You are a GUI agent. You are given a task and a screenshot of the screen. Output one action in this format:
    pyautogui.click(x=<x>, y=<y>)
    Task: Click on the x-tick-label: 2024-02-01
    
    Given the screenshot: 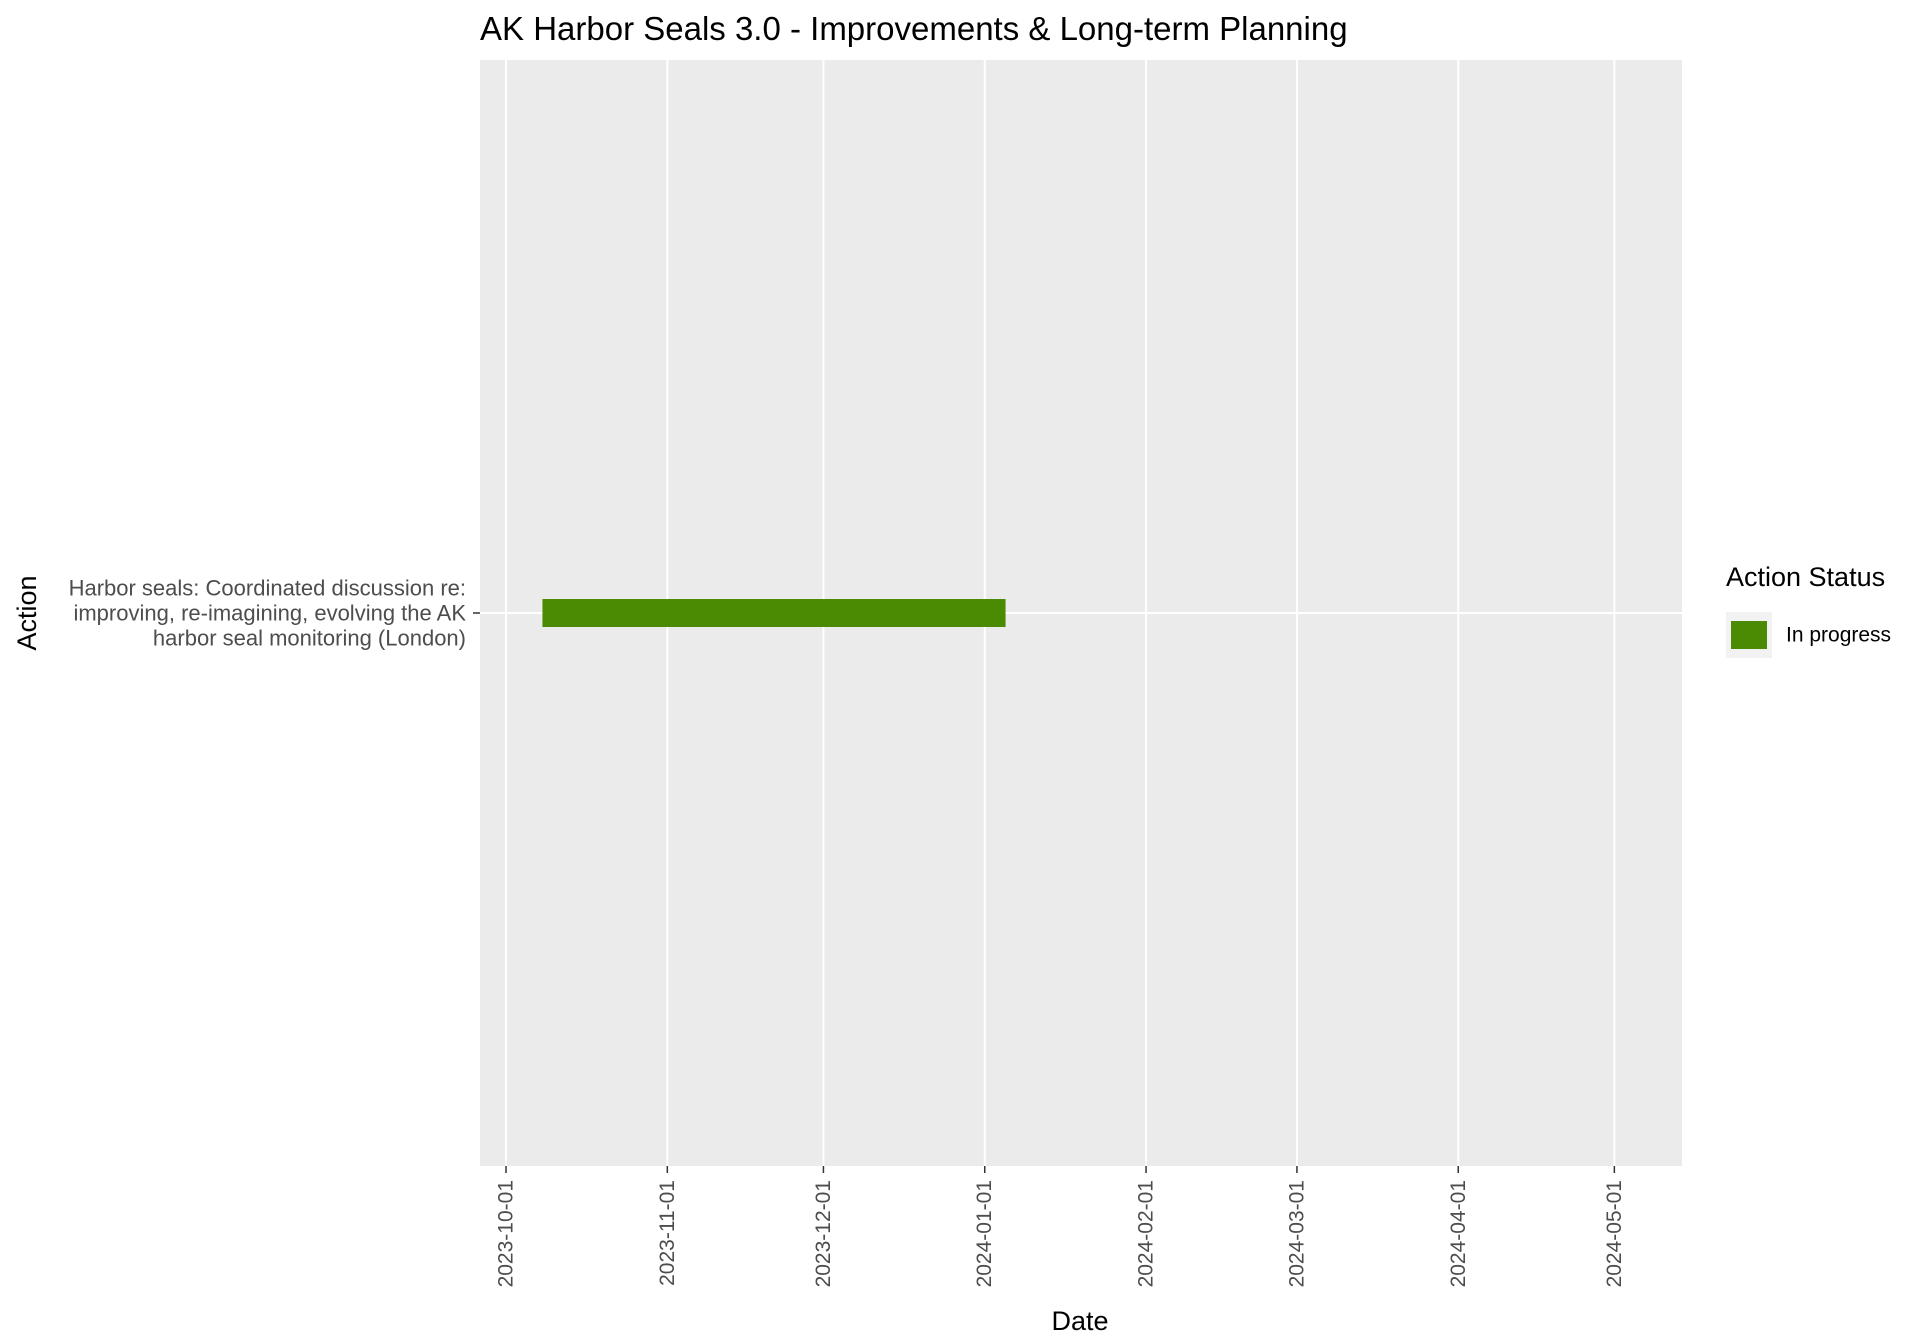 What is the action you would take?
    pyautogui.click(x=1146, y=1233)
    